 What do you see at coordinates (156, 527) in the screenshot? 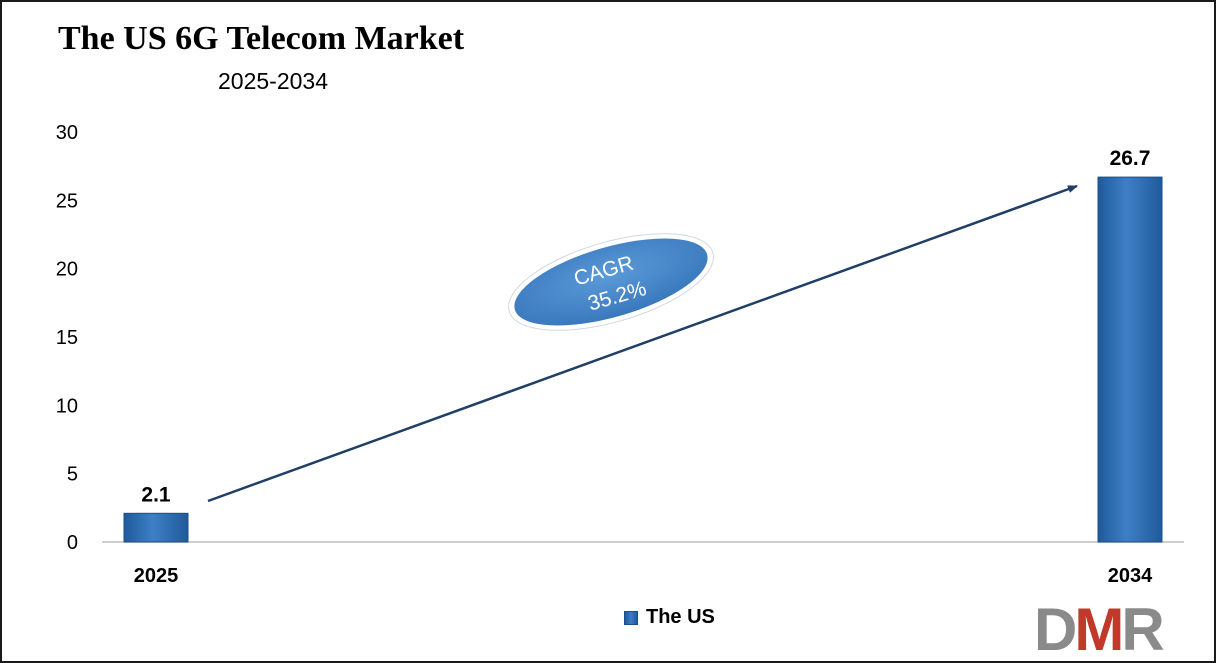
I see `bar-2025` at bounding box center [156, 527].